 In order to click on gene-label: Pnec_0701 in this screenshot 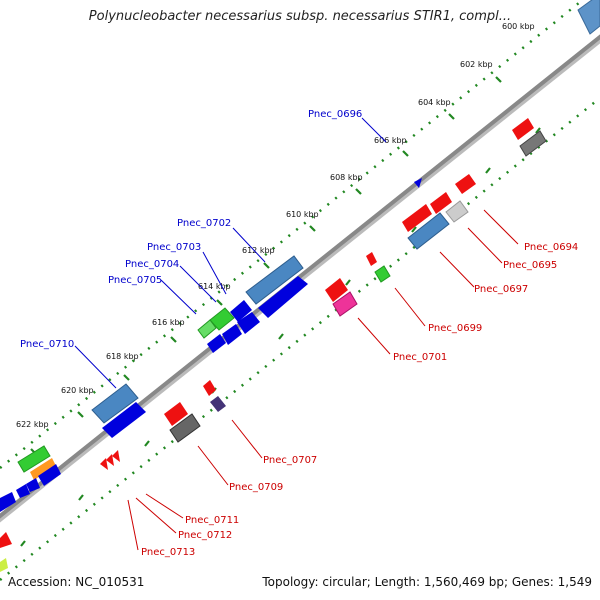, I will do `click(420, 357)`.